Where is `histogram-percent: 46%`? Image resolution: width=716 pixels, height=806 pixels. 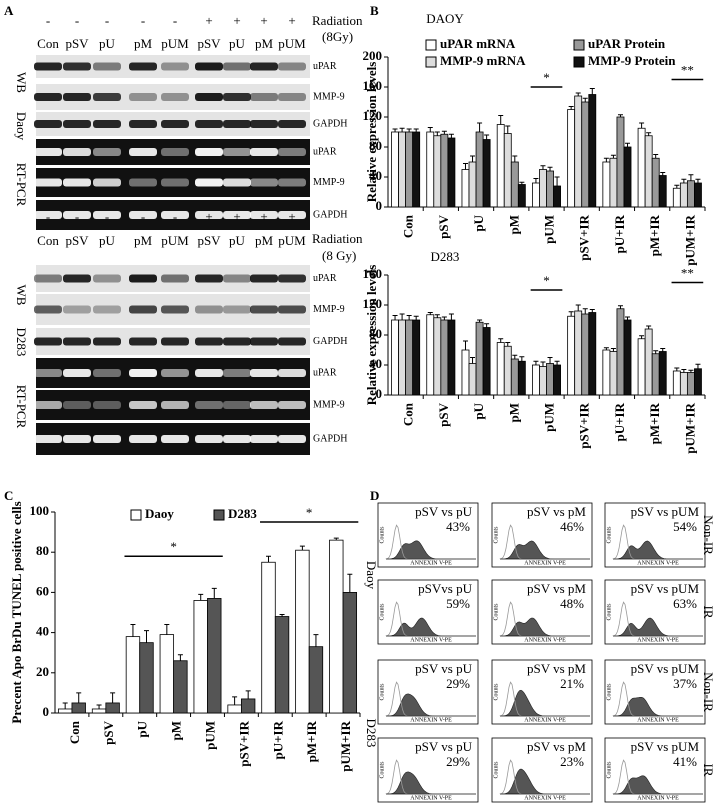 histogram-percent: 46% is located at coordinates (572, 526).